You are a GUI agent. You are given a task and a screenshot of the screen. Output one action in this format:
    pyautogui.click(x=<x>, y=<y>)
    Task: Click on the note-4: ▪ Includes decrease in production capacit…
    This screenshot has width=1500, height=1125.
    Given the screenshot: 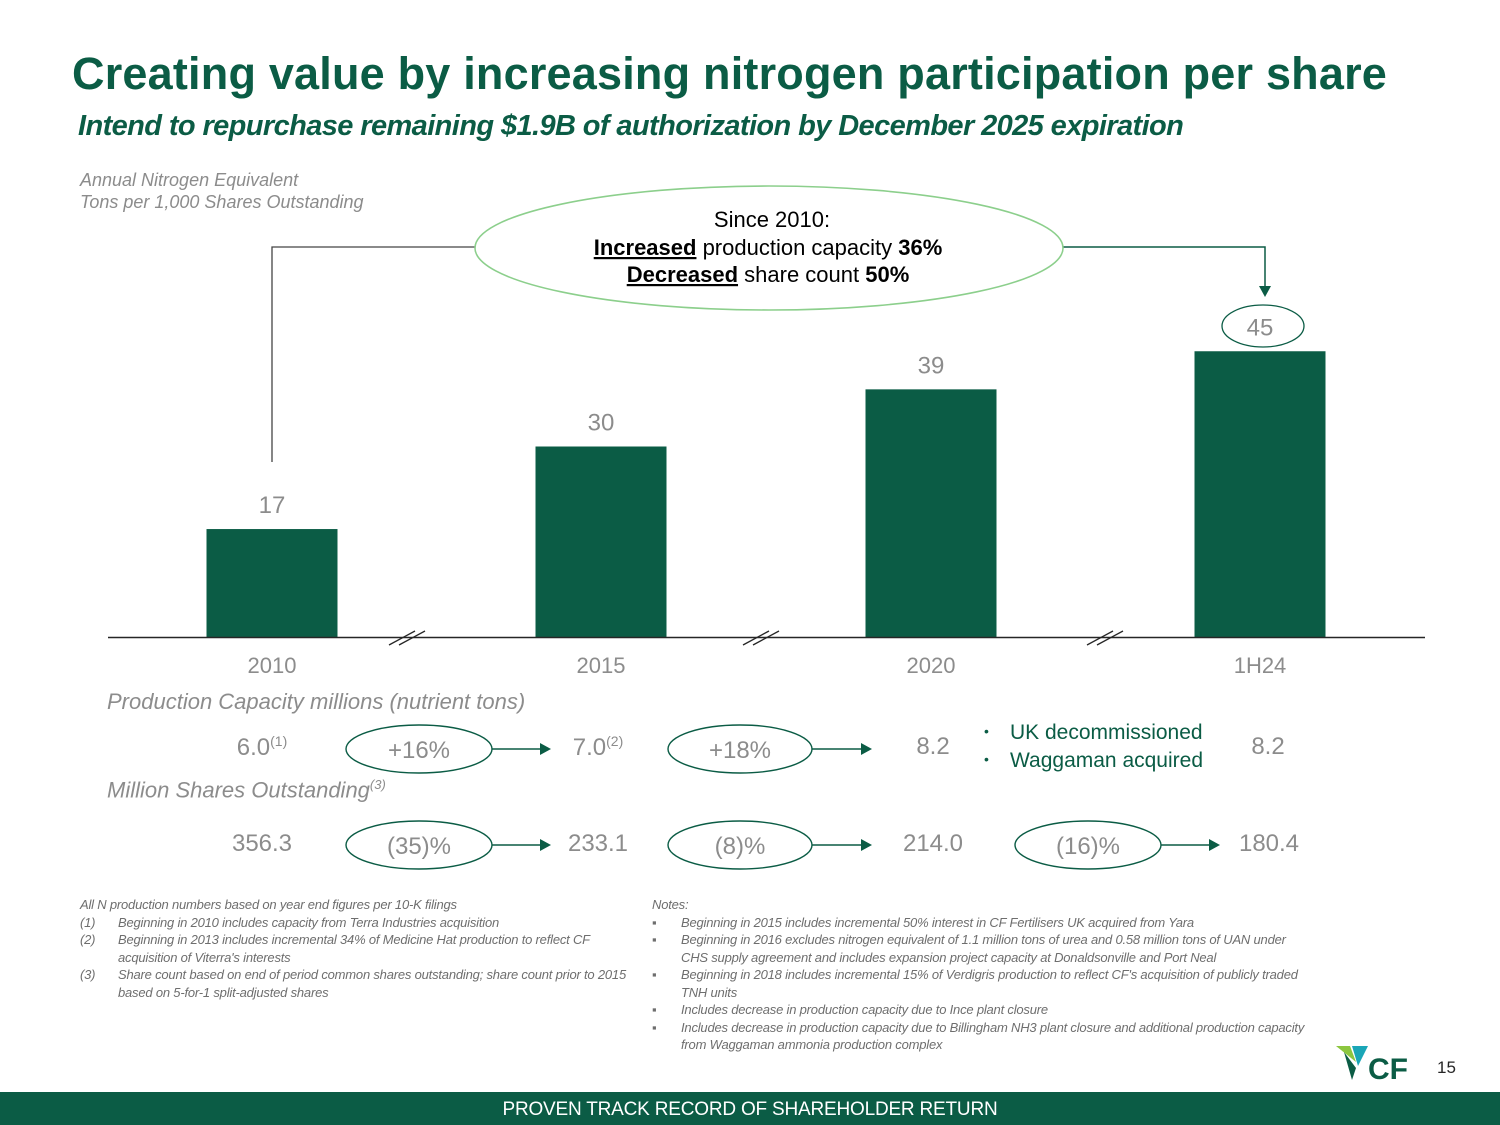 What is the action you would take?
    pyautogui.click(x=850, y=1009)
    